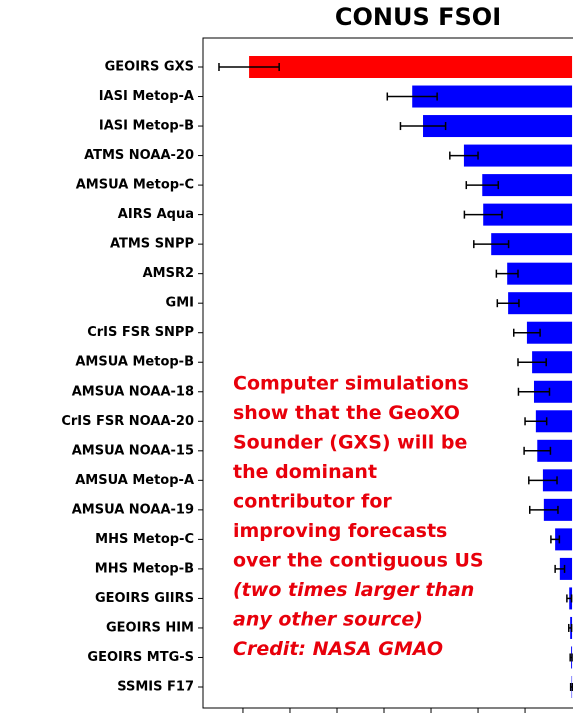 The height and width of the screenshot is (720, 573). I want to click on y-tick-label: MHS Metop-C, so click(144, 539).